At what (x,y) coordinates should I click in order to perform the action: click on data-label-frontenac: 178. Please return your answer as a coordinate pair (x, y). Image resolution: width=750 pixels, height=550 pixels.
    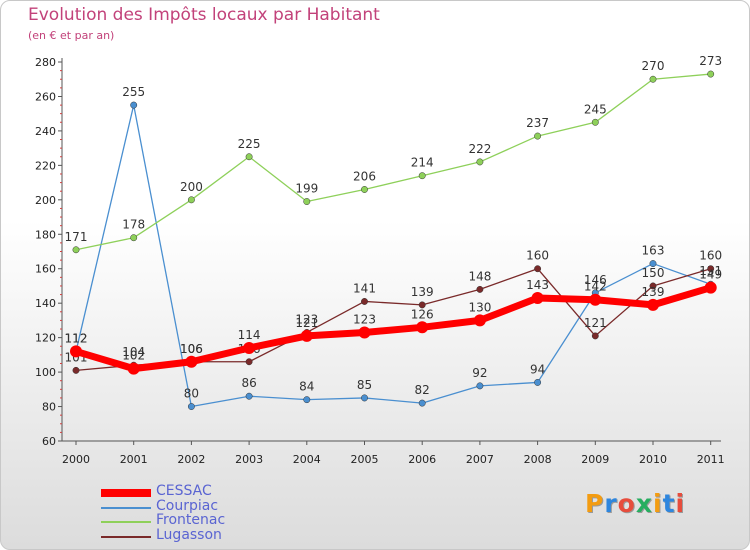
    Looking at the image, I should click on (133, 225).